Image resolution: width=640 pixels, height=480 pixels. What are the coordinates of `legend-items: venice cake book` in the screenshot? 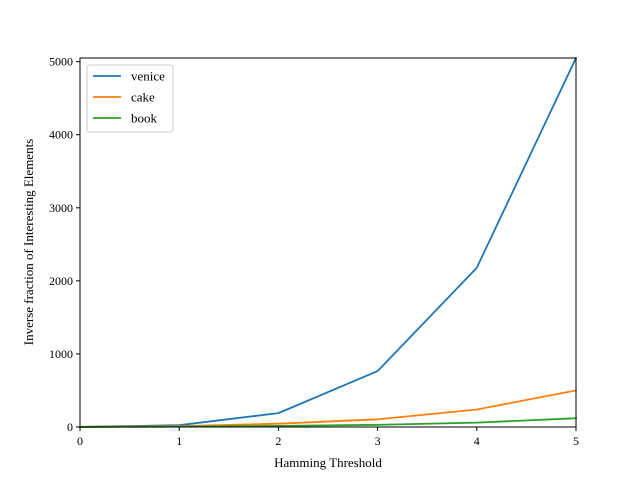 It's located at (129, 97).